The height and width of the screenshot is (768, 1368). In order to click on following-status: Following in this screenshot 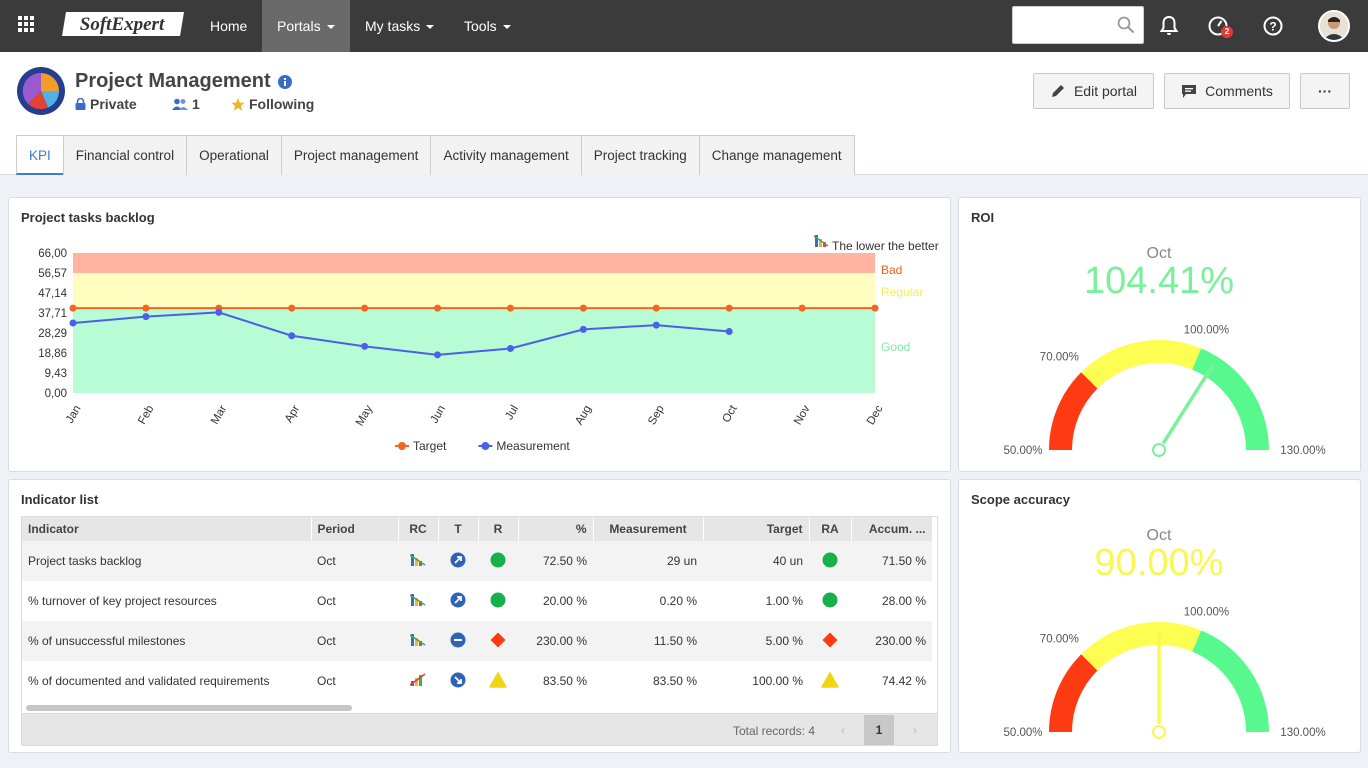, I will do `click(272, 104)`.